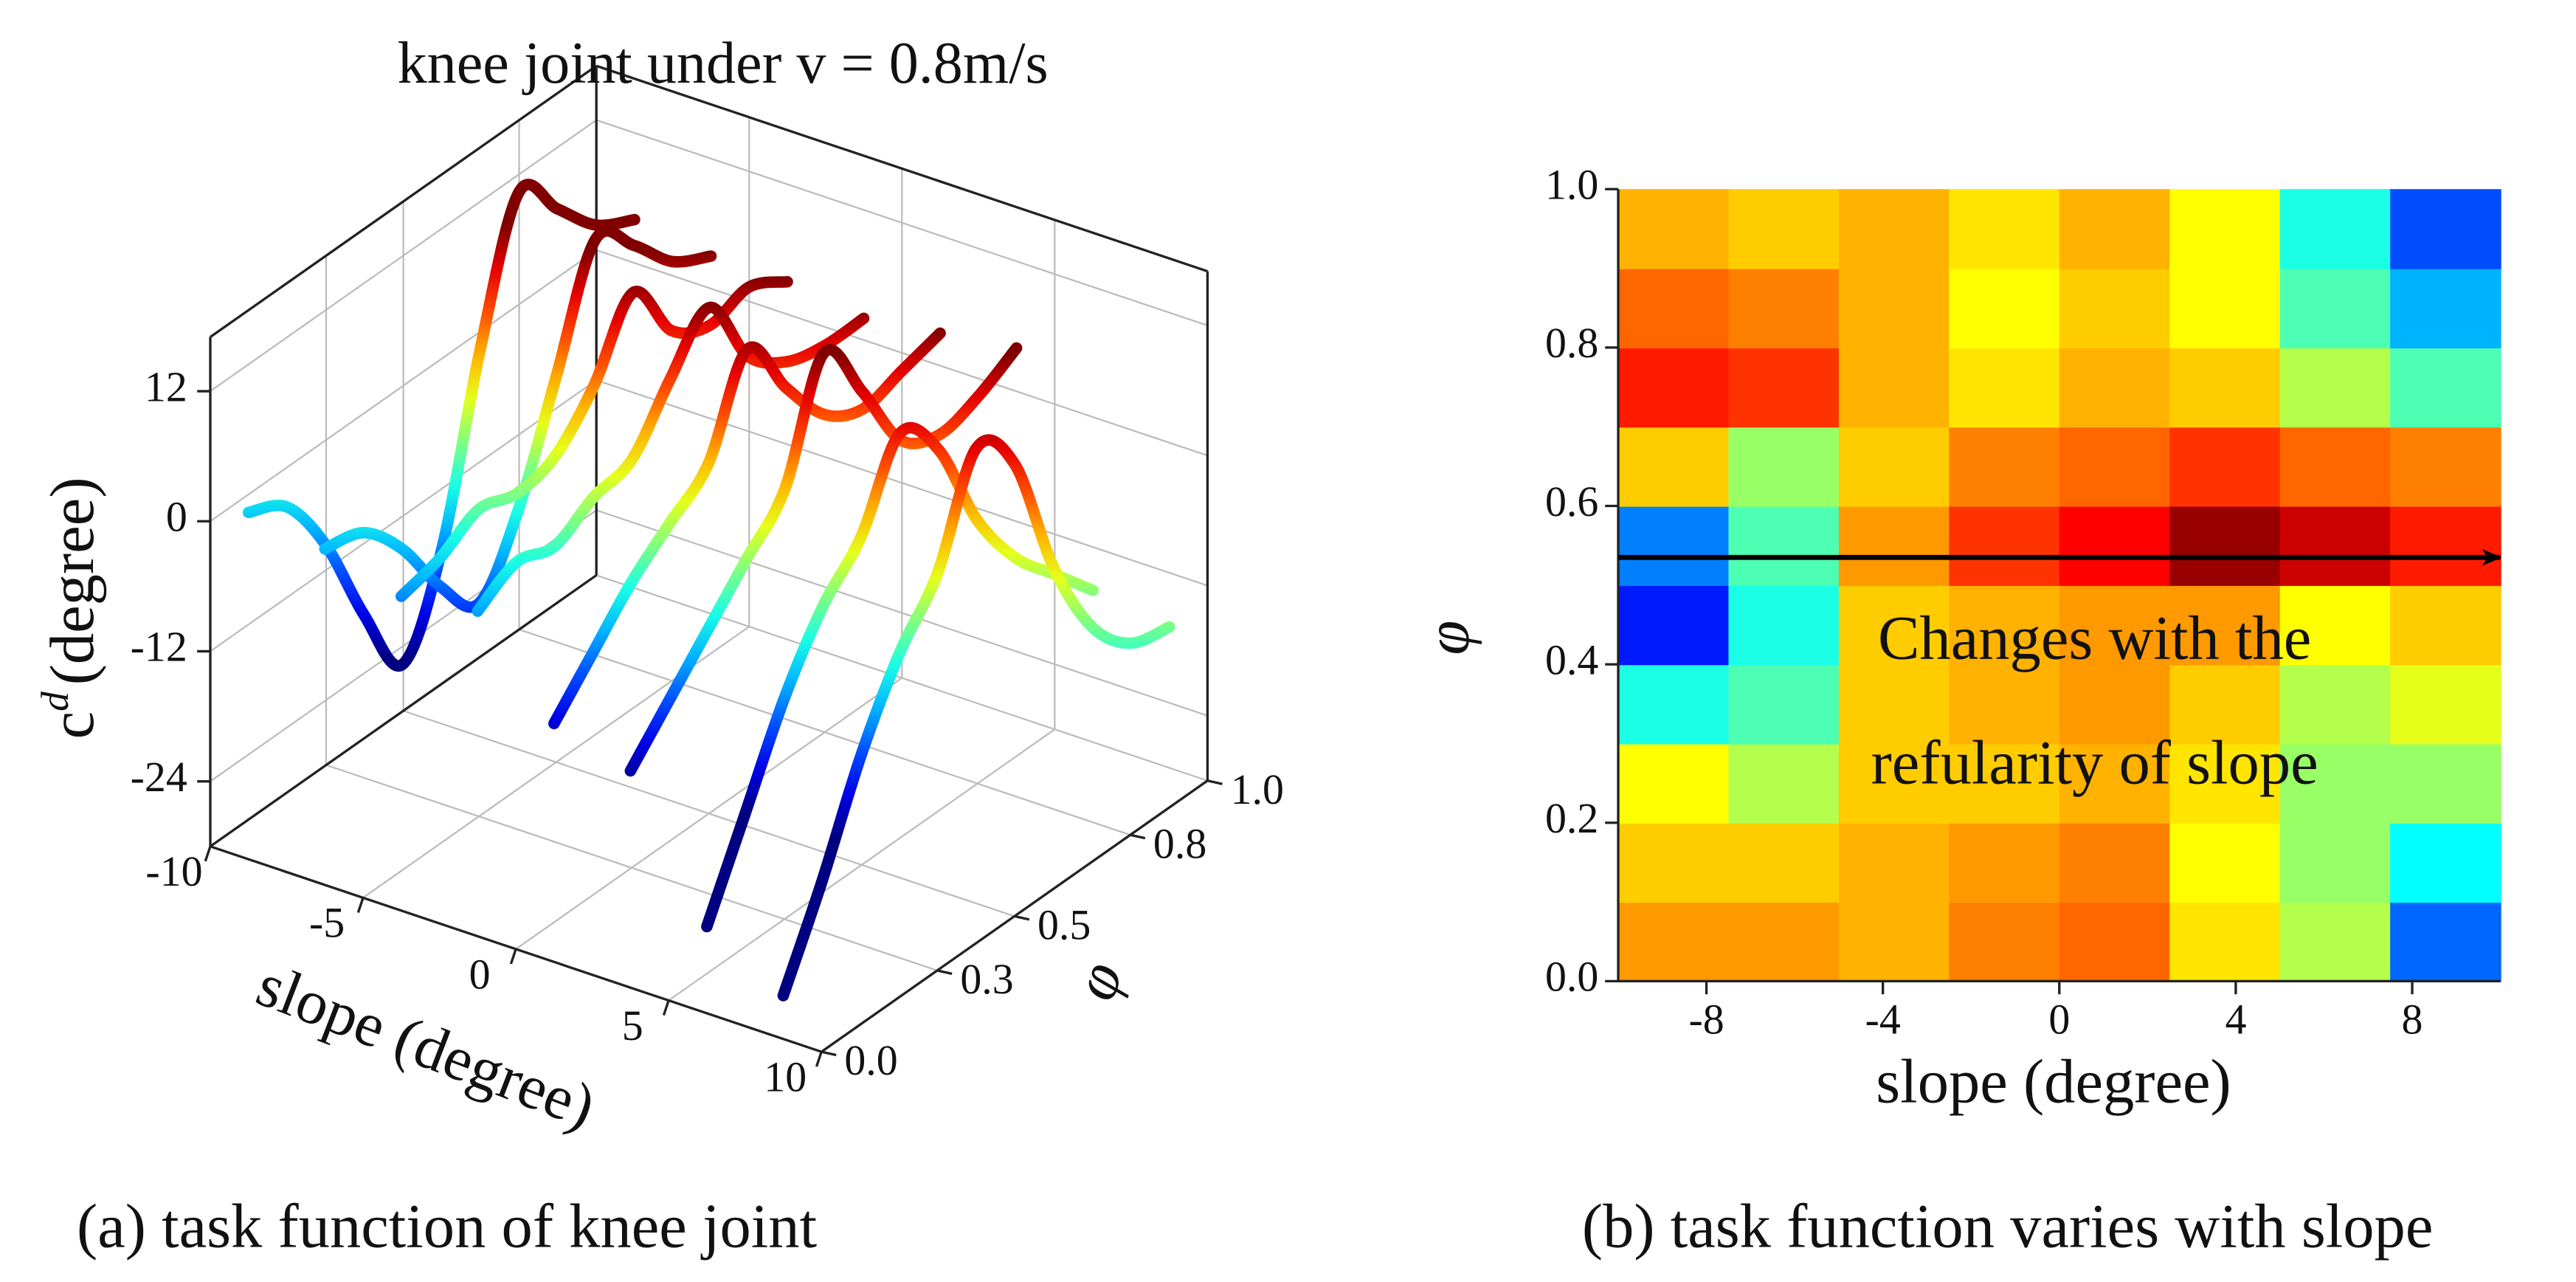 This screenshot has height=1282, width=2576. Describe the element at coordinates (1571, 185) in the screenshot. I see `y-tick-label: 1.0` at that location.